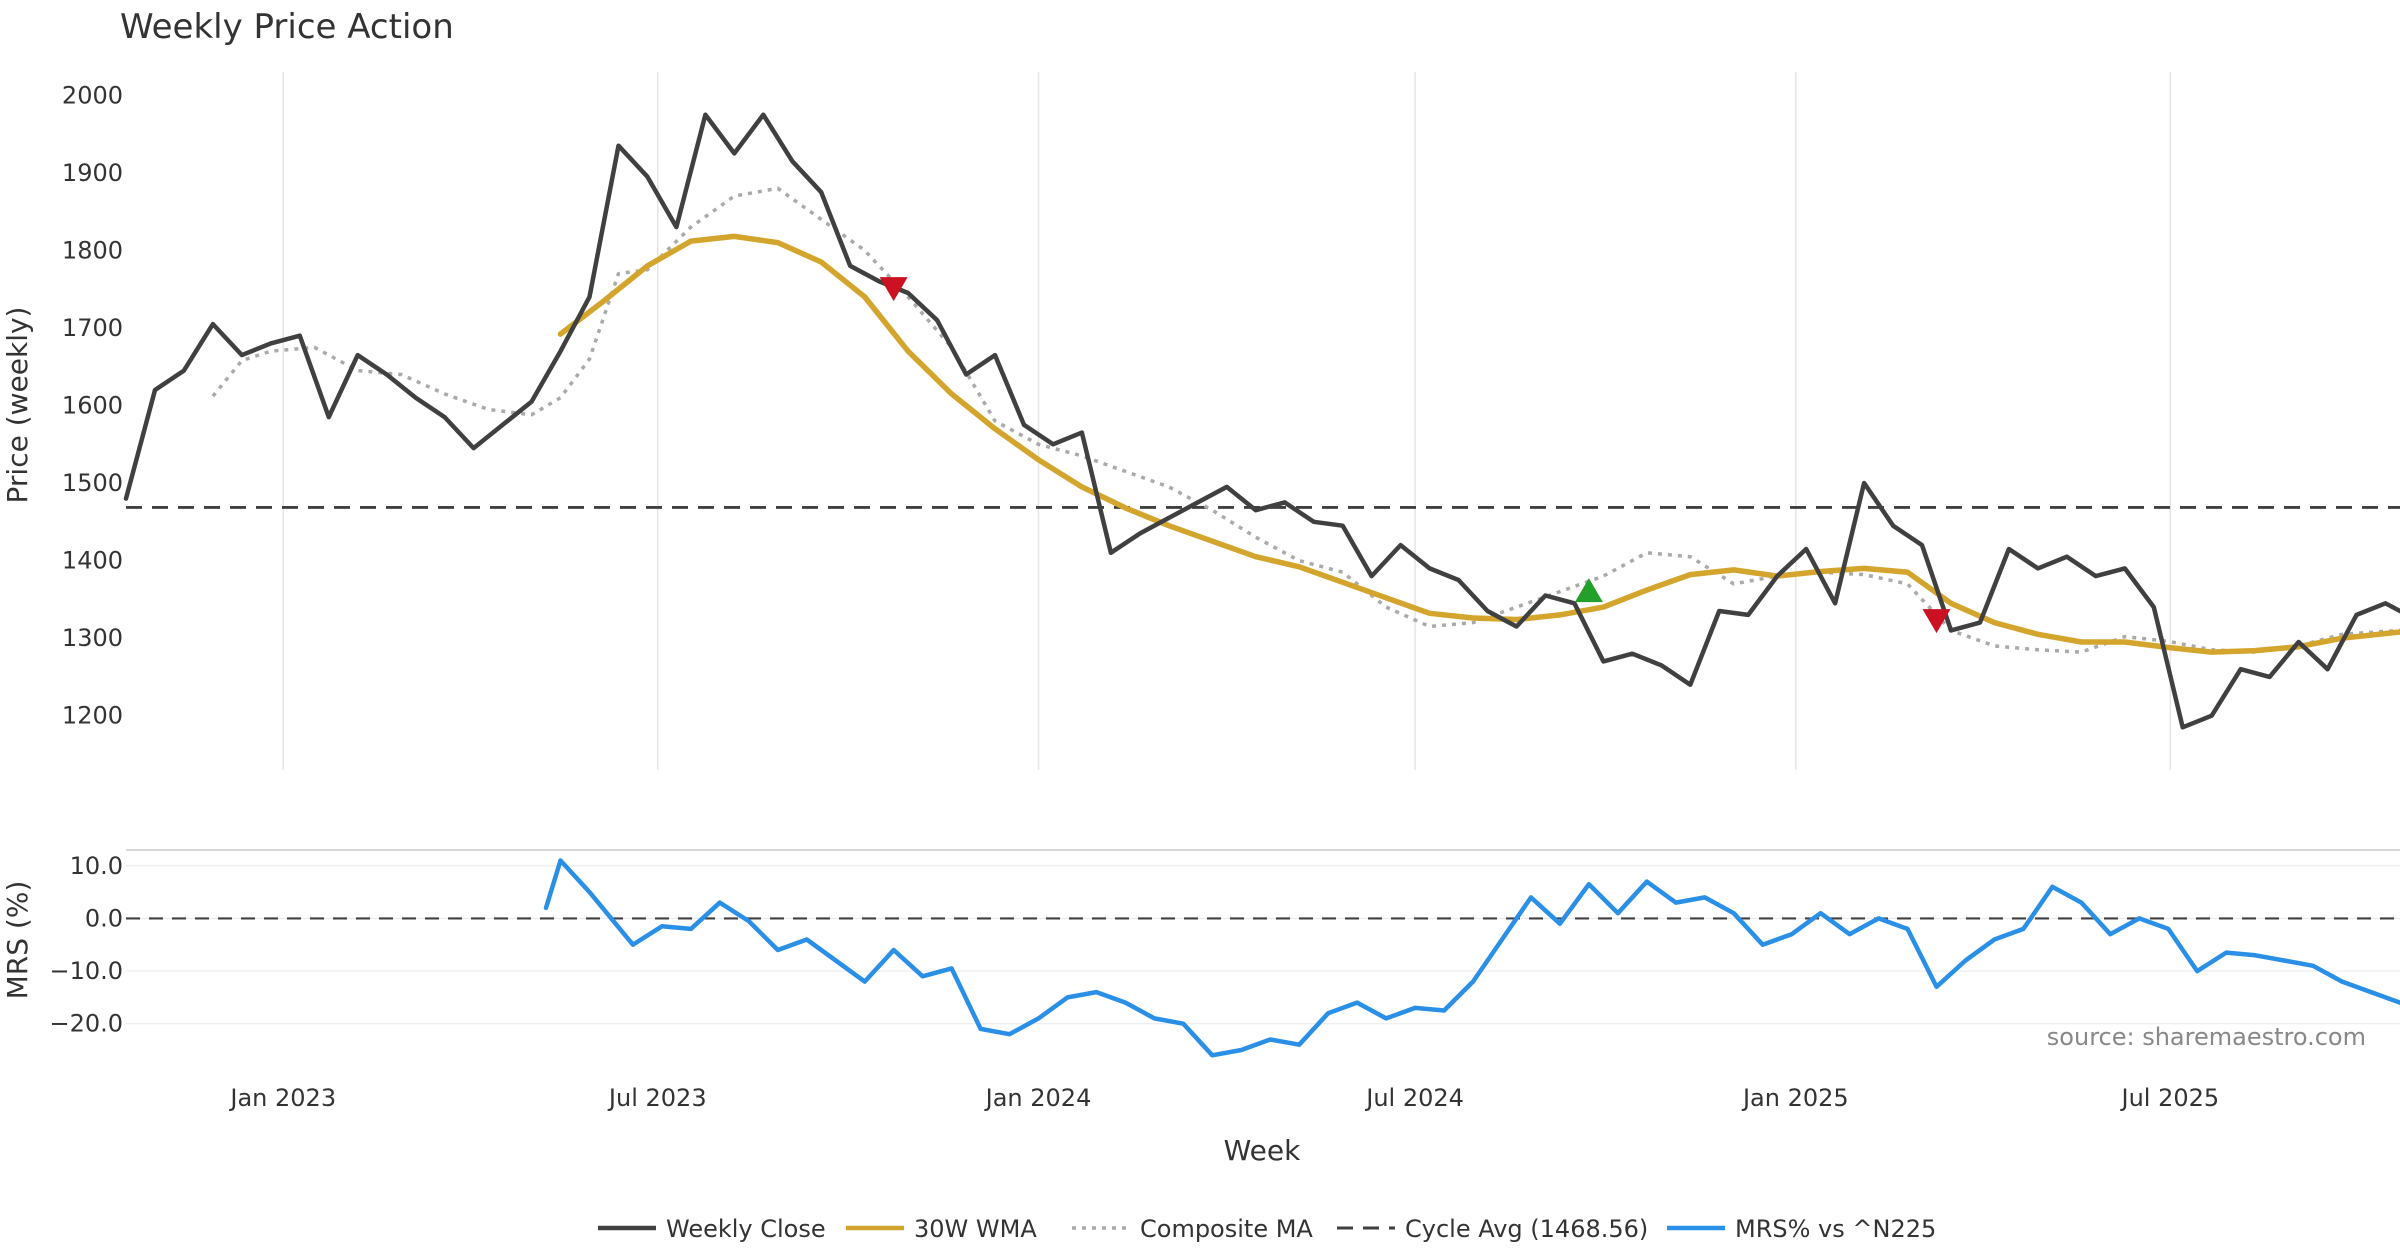 The width and height of the screenshot is (2400, 1260). Describe the element at coordinates (1415, 455) in the screenshot. I see `signal-markers` at that location.